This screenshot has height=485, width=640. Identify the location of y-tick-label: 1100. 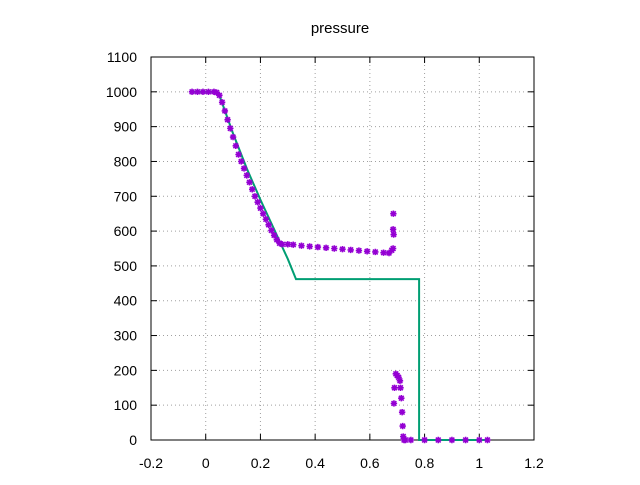
(122, 57).